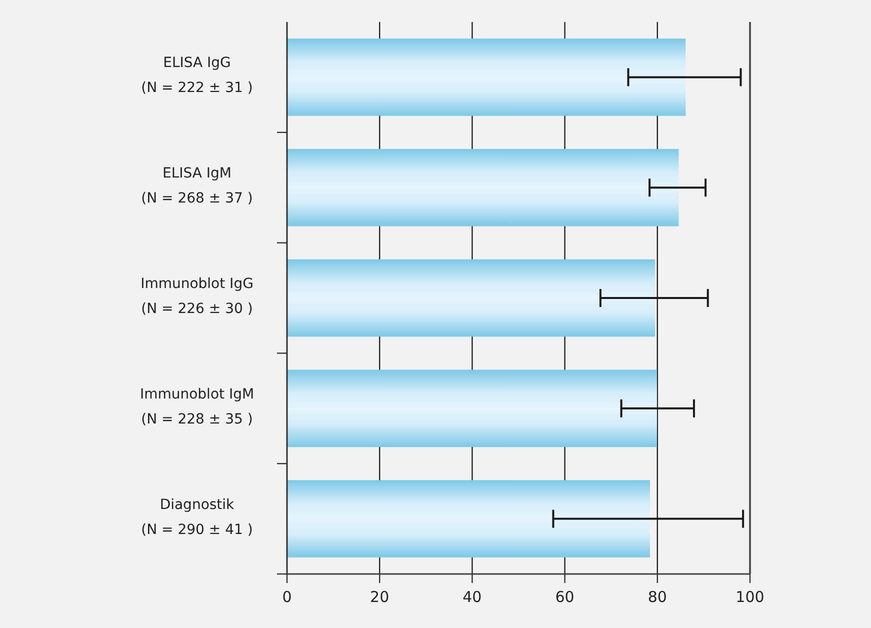  I want to click on x-tick-label: 0, so click(287, 597).